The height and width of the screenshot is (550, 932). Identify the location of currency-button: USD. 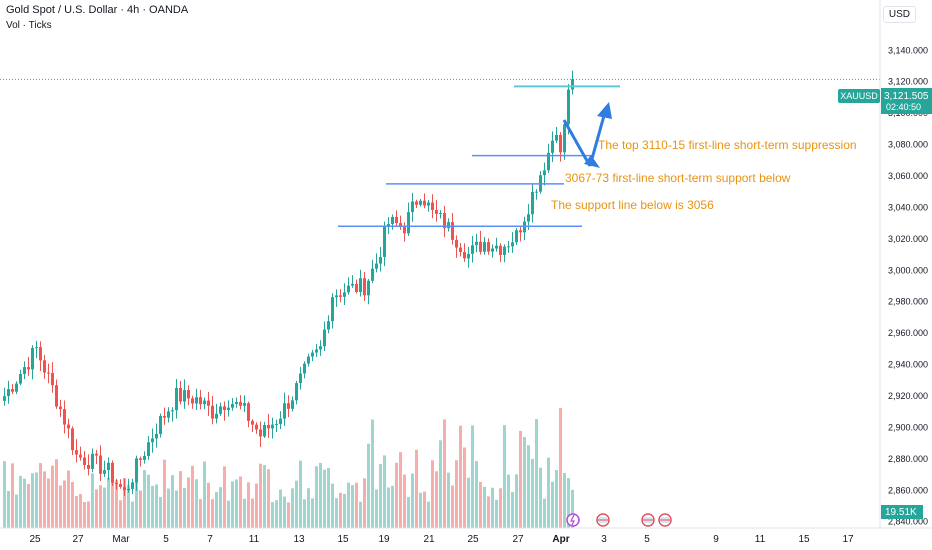
(899, 14).